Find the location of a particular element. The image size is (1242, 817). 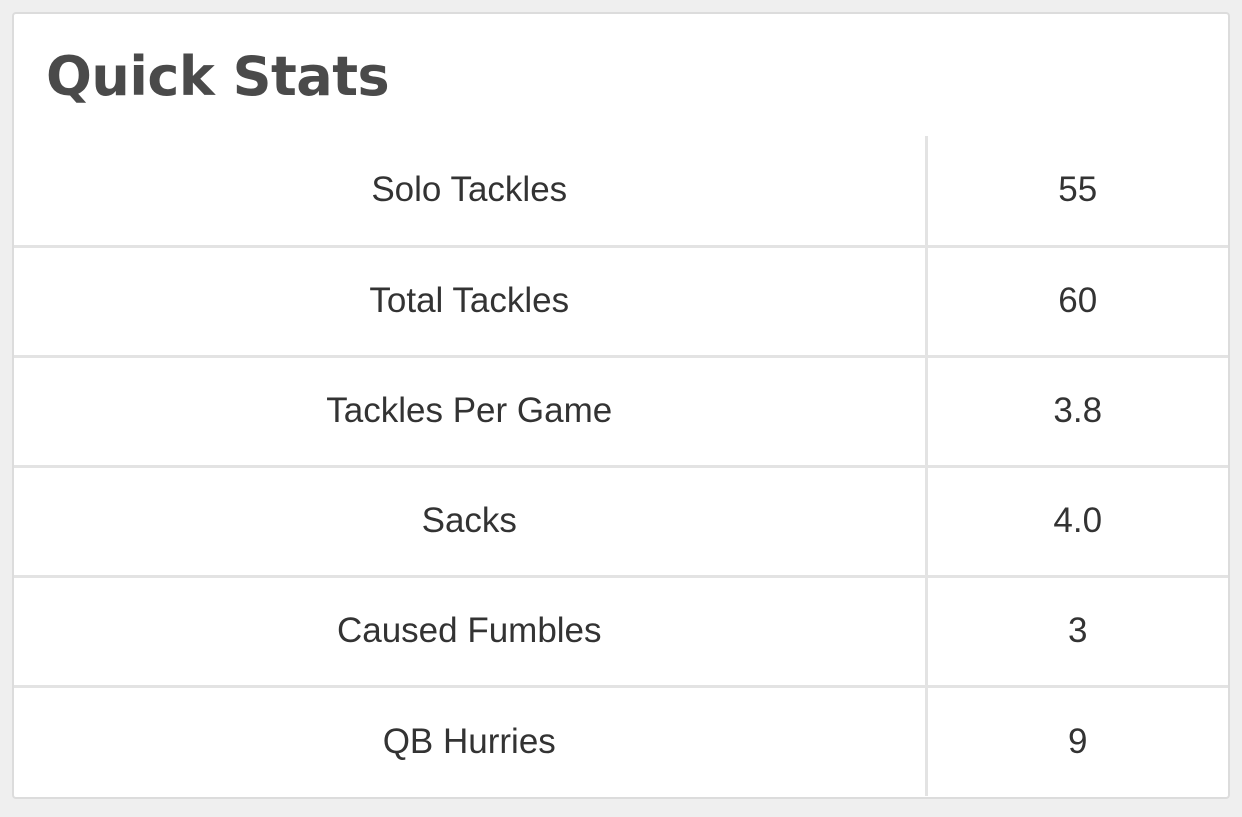

stat-label: Sacks is located at coordinates (471, 522).